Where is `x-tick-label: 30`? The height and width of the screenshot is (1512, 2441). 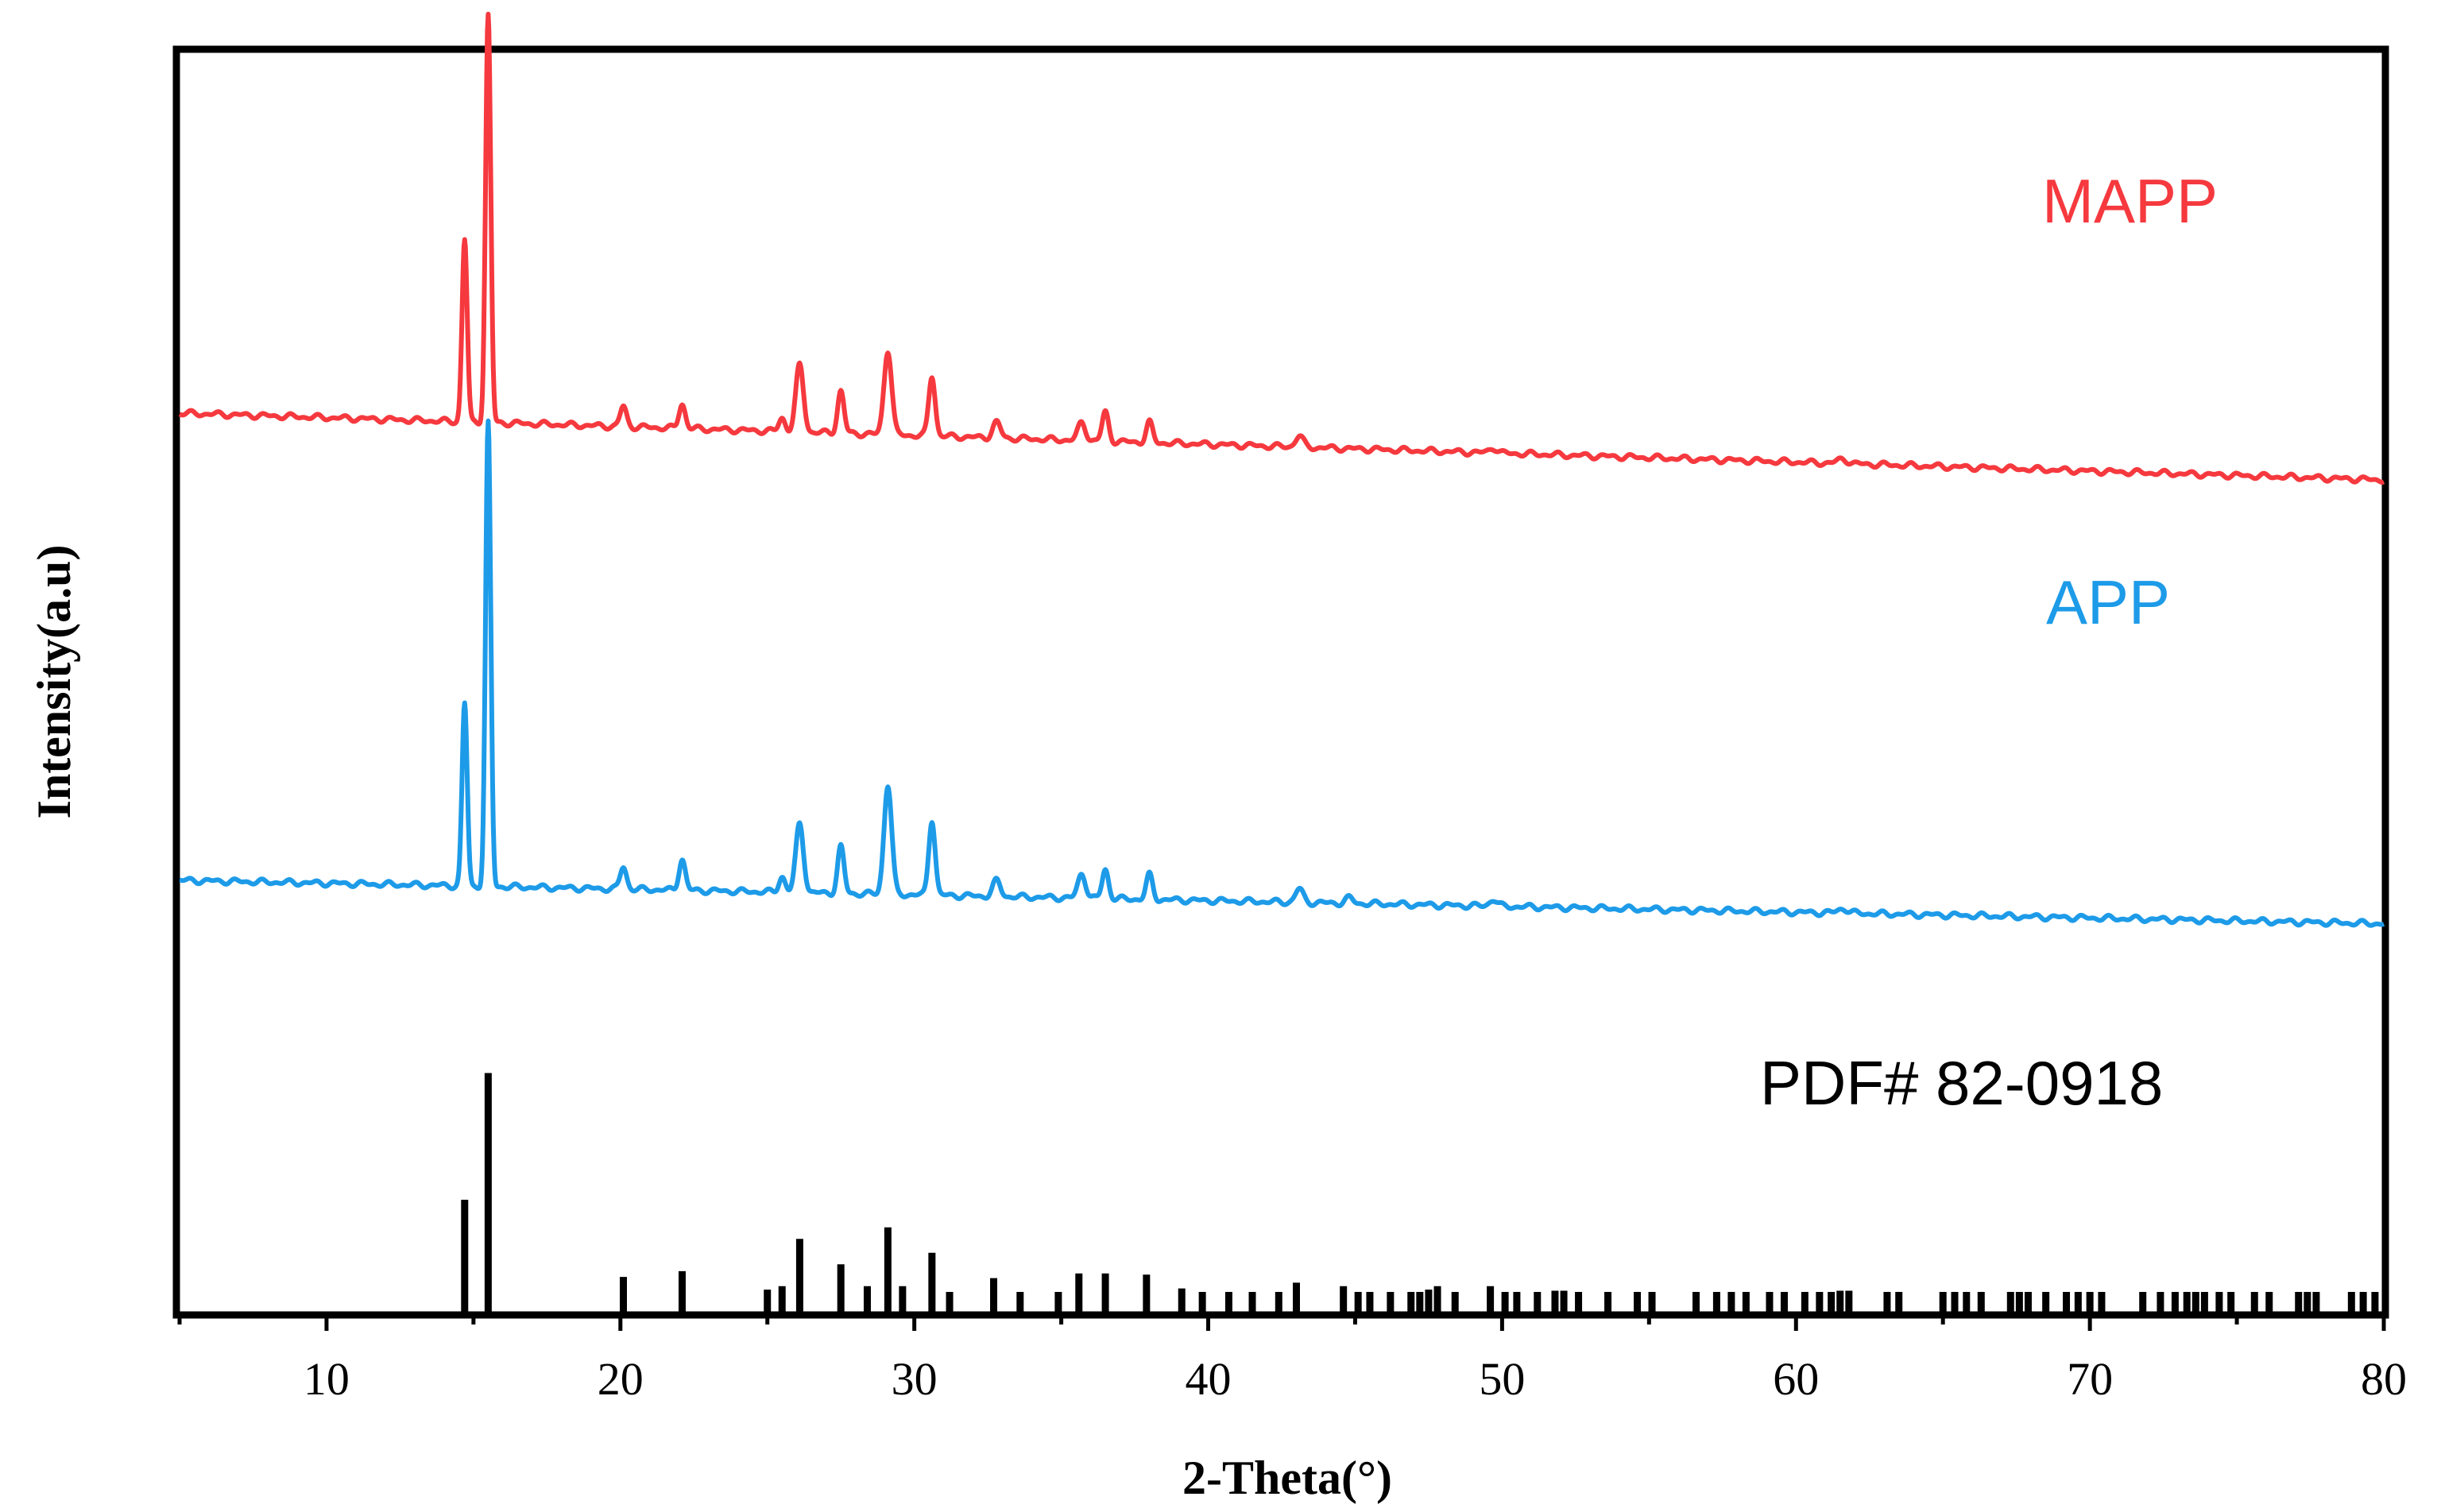 x-tick-label: 30 is located at coordinates (915, 1379).